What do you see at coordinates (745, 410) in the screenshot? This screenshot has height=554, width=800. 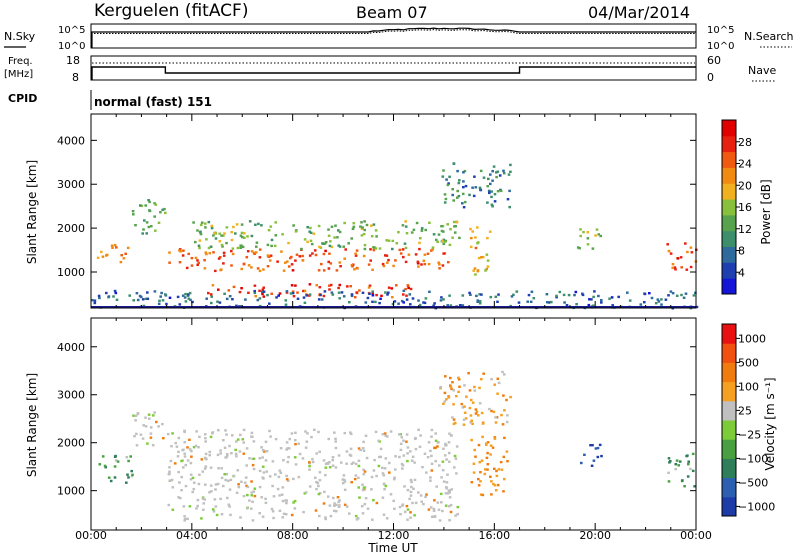 I see `colorbar-tick-label: 25` at bounding box center [745, 410].